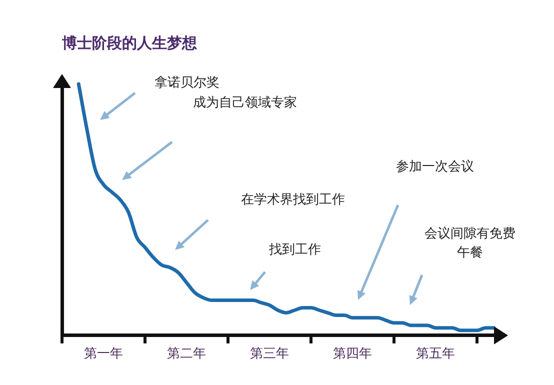 This screenshot has width=554, height=385. Describe the element at coordinates (352, 354) in the screenshot. I see `x-tick-label: 第四年` at that location.